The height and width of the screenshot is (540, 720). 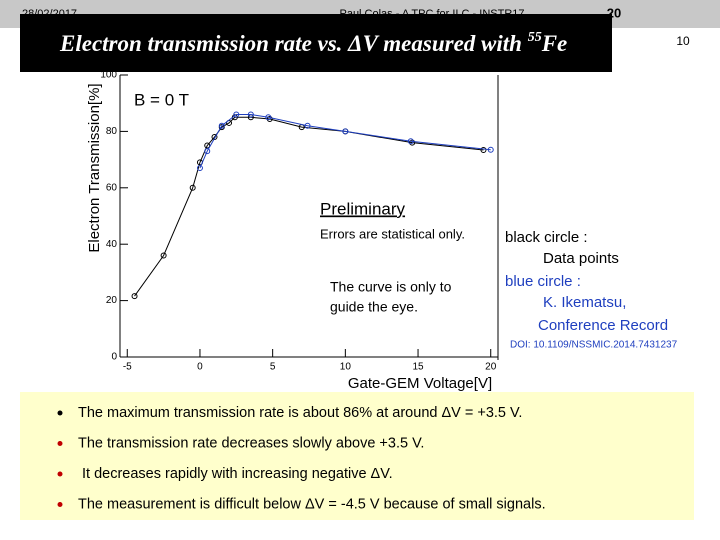 I want to click on y-tick-label: 20, so click(x=112, y=300).